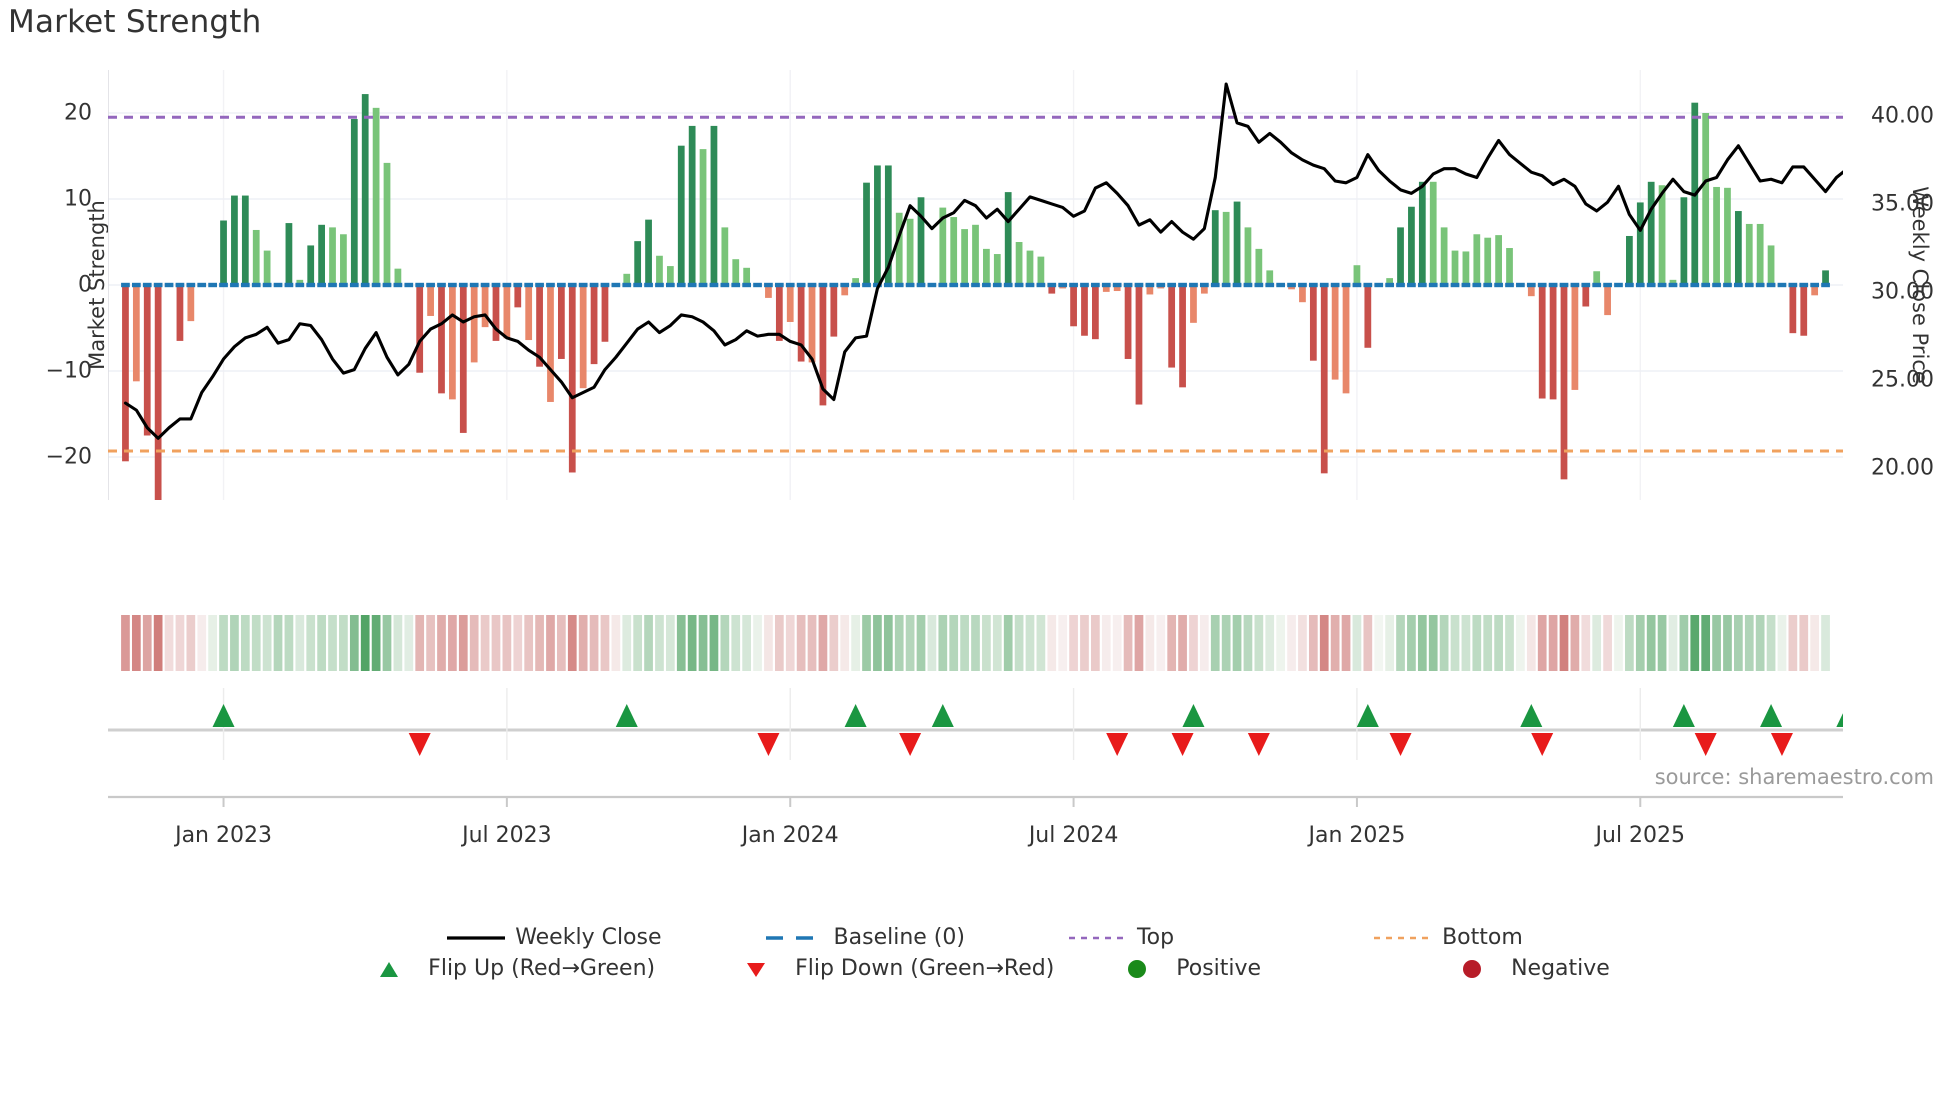 The width and height of the screenshot is (1960, 1102). I want to click on y-tick-left: −10, so click(68, 371).